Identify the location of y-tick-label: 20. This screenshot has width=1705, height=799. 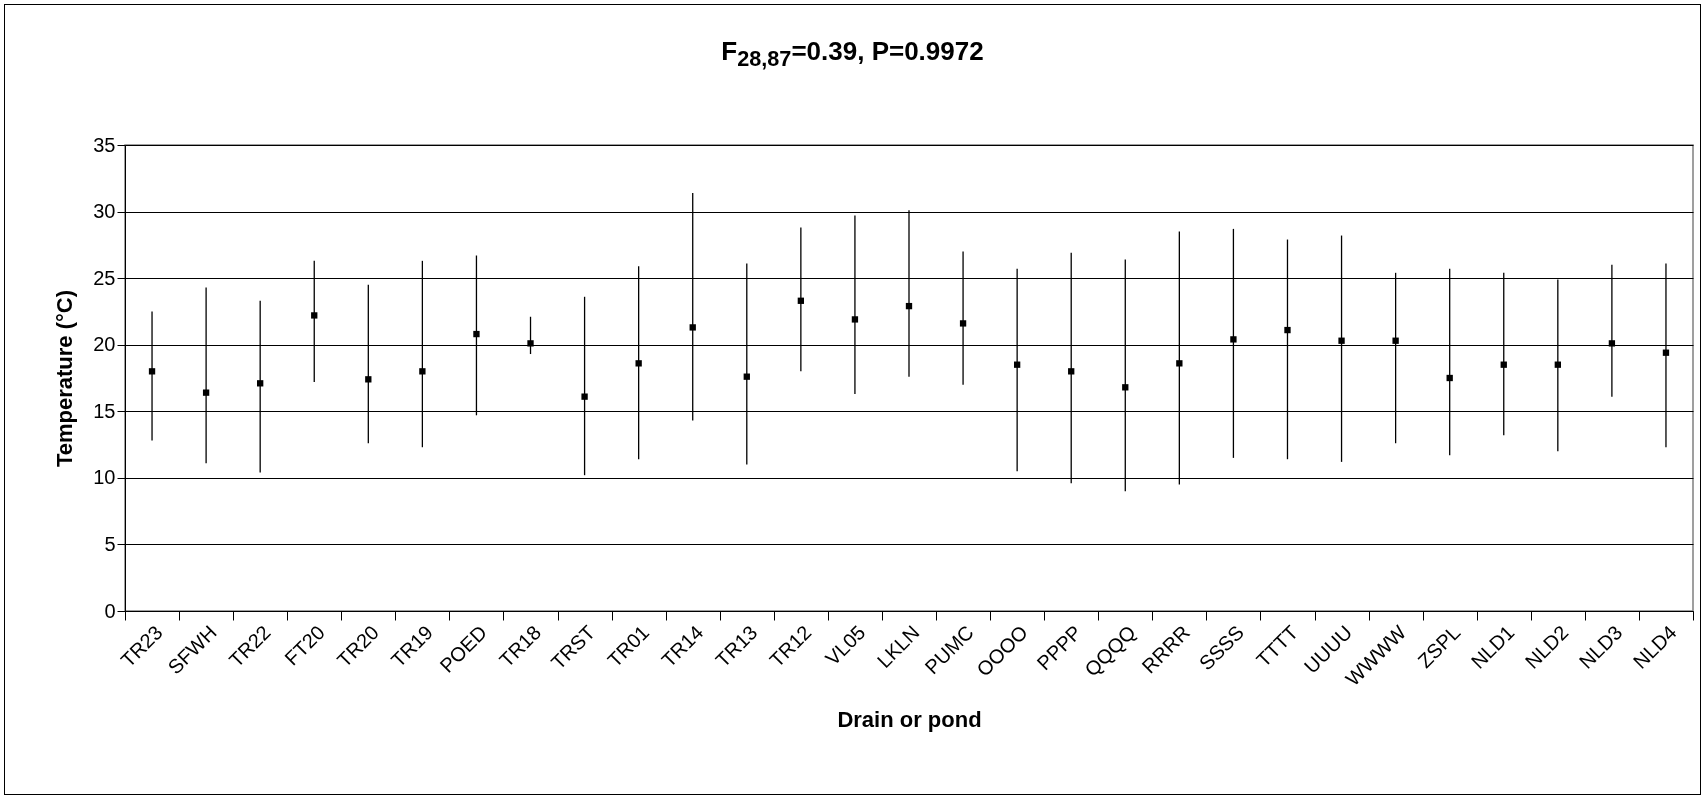
(104, 344).